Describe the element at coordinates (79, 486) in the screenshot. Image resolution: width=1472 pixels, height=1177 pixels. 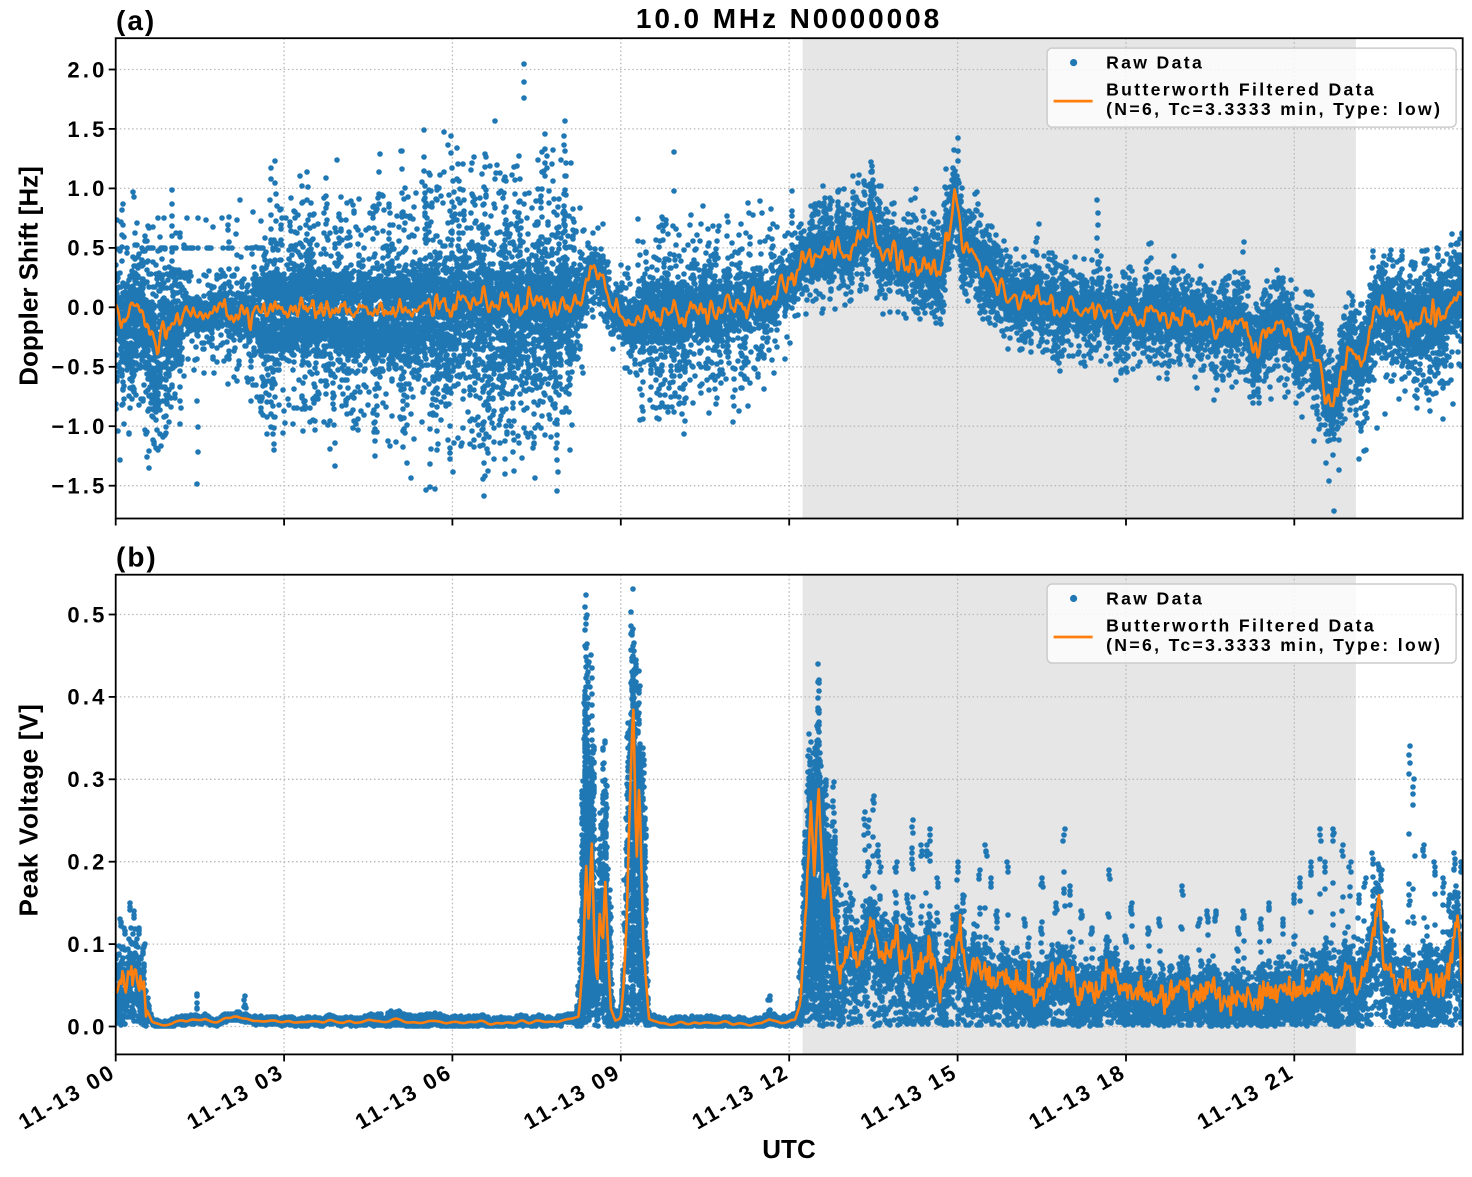
I see `svg-text: −1.5` at that location.